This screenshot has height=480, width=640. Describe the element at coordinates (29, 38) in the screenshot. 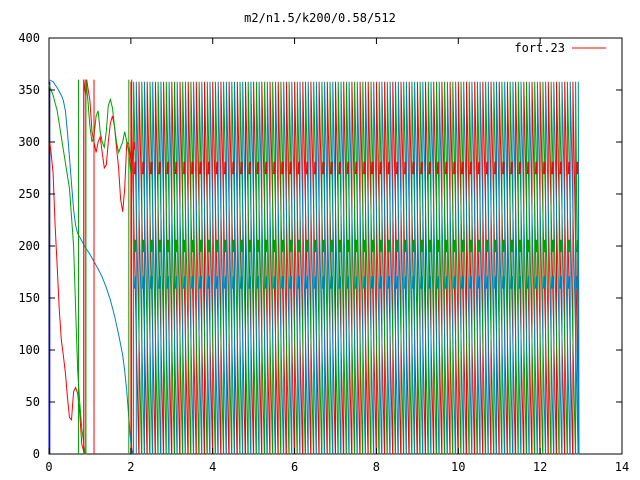

I see `y-tick-label-8: 400` at that location.